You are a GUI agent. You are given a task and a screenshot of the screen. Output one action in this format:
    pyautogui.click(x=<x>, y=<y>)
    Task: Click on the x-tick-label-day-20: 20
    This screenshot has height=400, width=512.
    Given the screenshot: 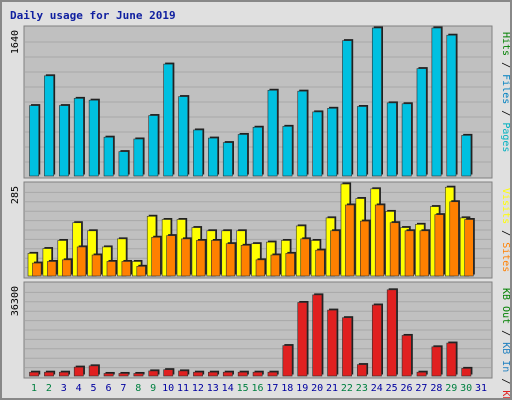 What is the action you would take?
    pyautogui.click(x=317, y=388)
    